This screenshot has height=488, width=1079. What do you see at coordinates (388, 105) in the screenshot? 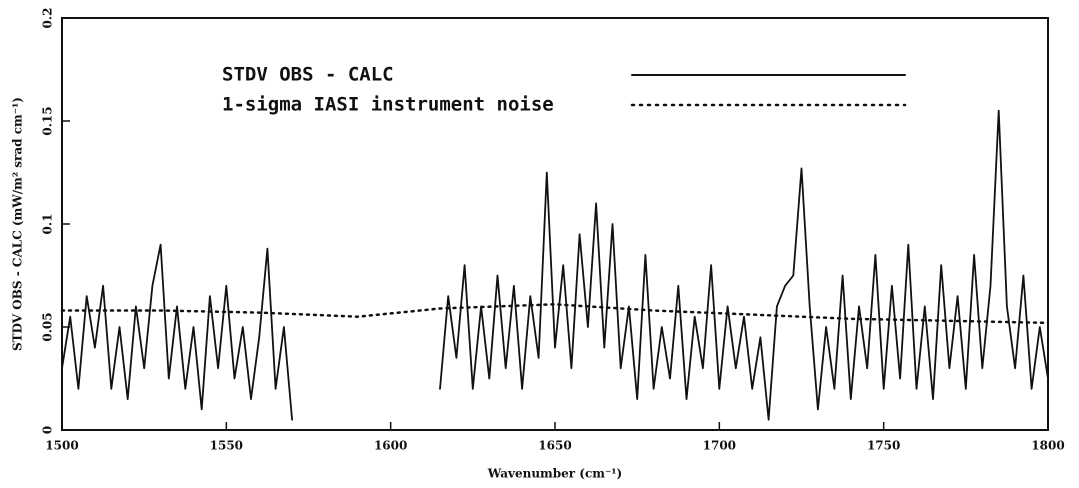
I see `legend-label: 1-sigma IASI instrument noise` at bounding box center [388, 105].